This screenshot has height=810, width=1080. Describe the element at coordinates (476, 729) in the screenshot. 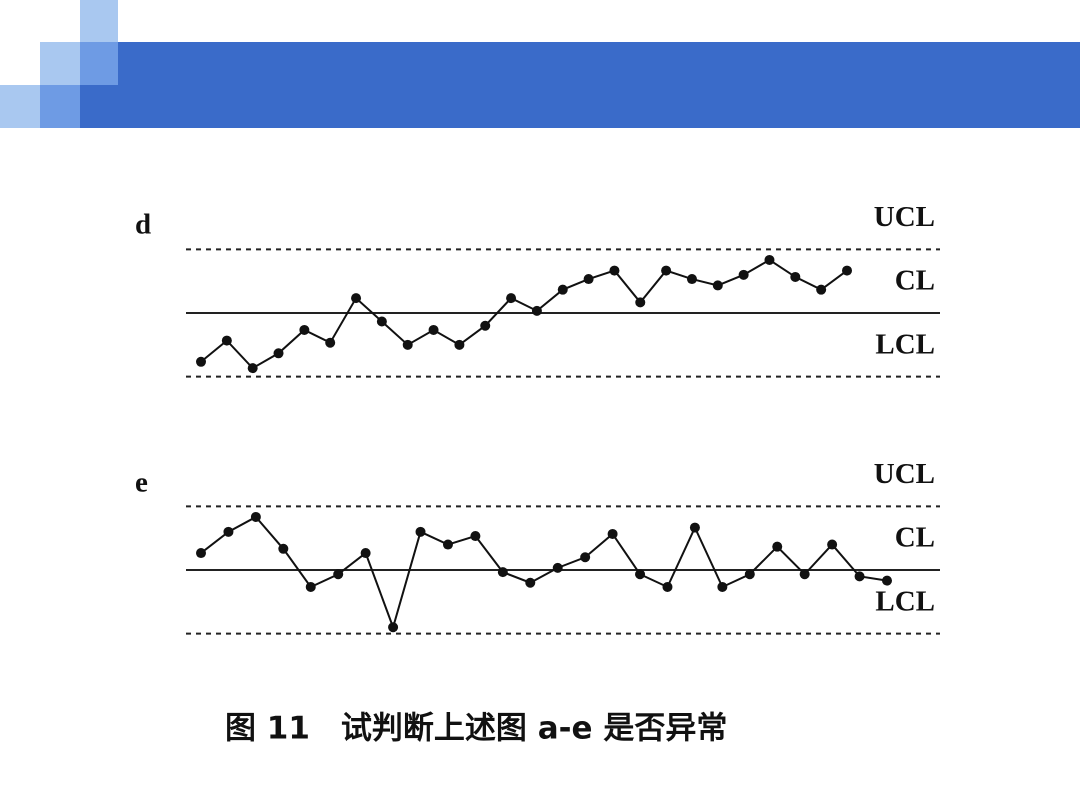

I see `caption: 图 11 试判断上述图 a-e 是否异常` at that location.